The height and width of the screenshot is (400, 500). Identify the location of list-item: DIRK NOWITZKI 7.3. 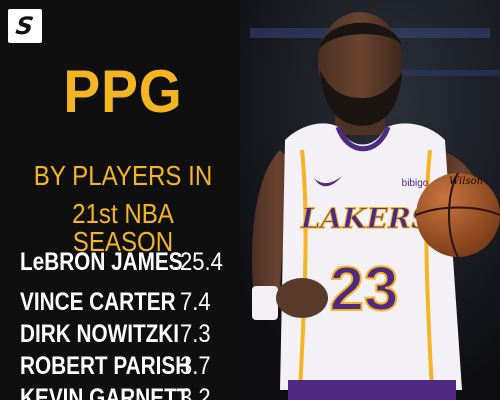
(132, 338).